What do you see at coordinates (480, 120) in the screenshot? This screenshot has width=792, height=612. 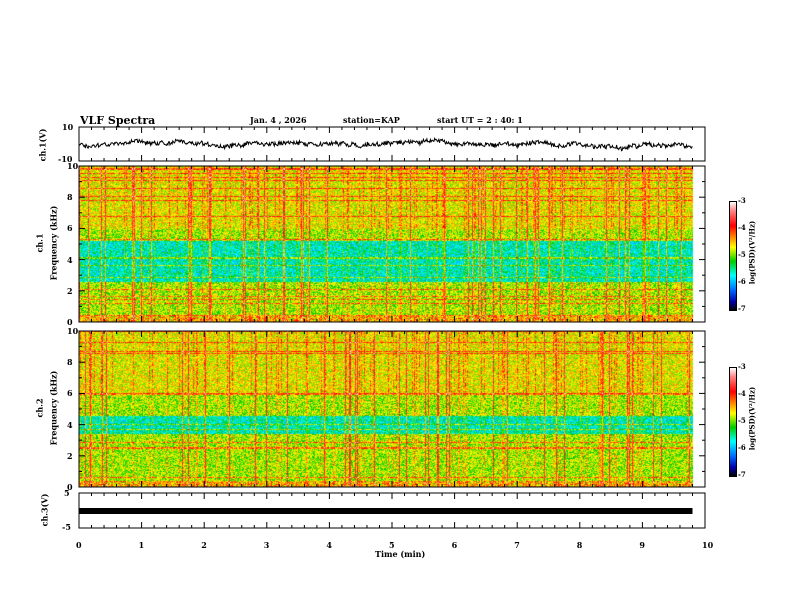 I see `start-time-label: start UT = 2 : 40: 1` at bounding box center [480, 120].